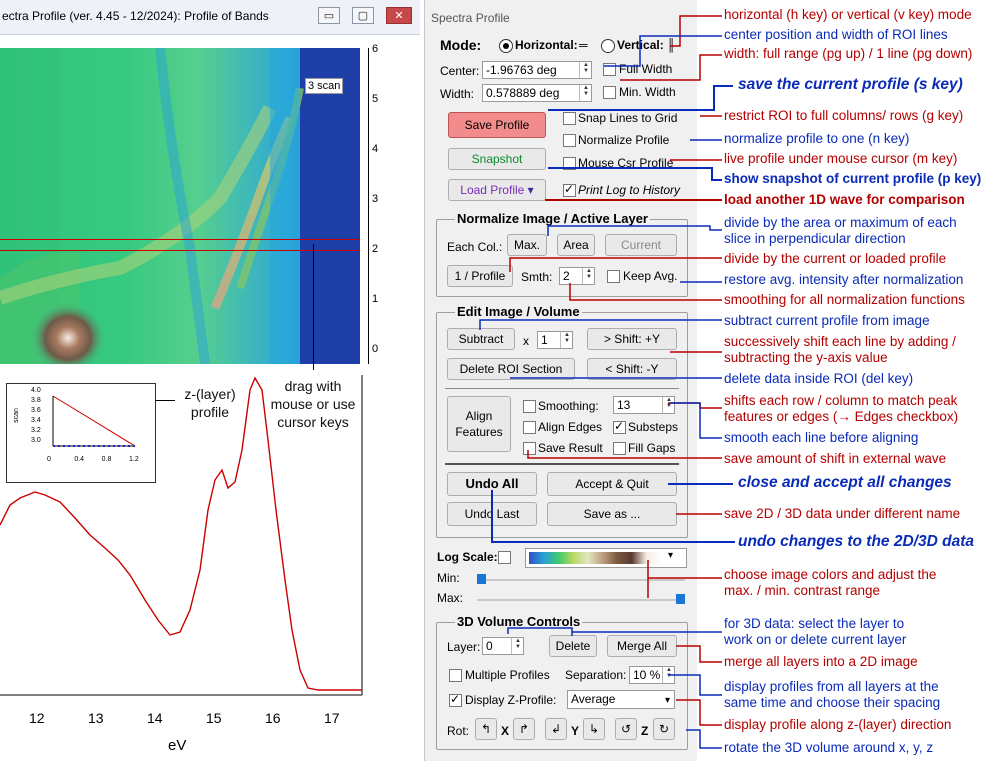 The image size is (1000, 761). Describe the element at coordinates (458, 731) in the screenshot. I see `rot-label: Rot:` at that location.